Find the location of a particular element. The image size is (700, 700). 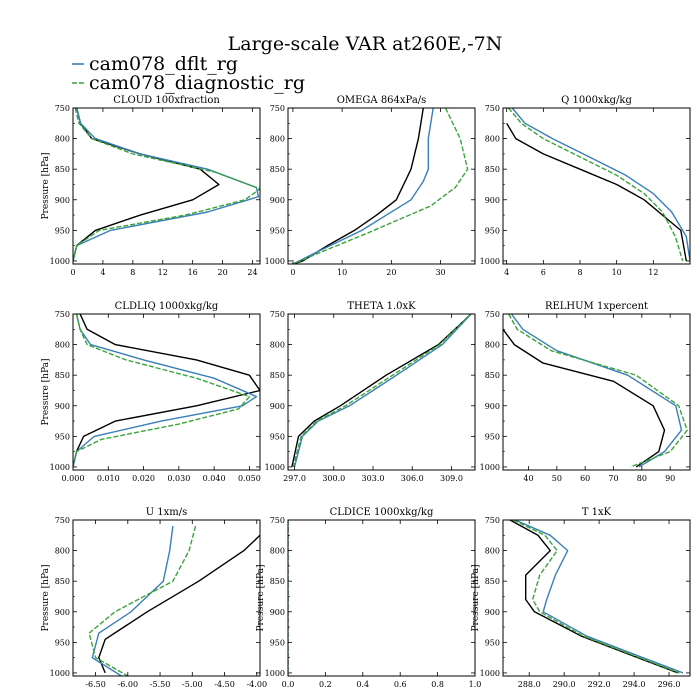

panel-2-series-dflt is located at coordinates (363, 186).